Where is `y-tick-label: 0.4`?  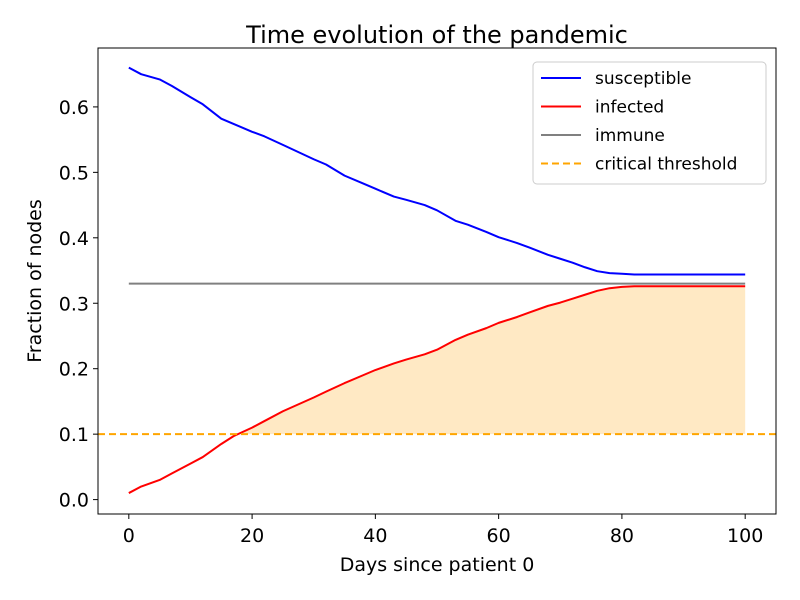
y-tick-label: 0.4 is located at coordinates (74, 239).